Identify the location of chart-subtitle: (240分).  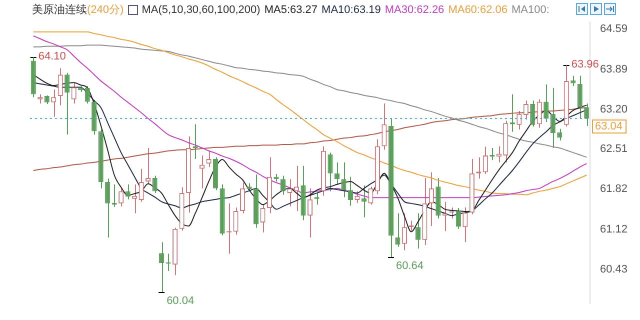
(105, 10).